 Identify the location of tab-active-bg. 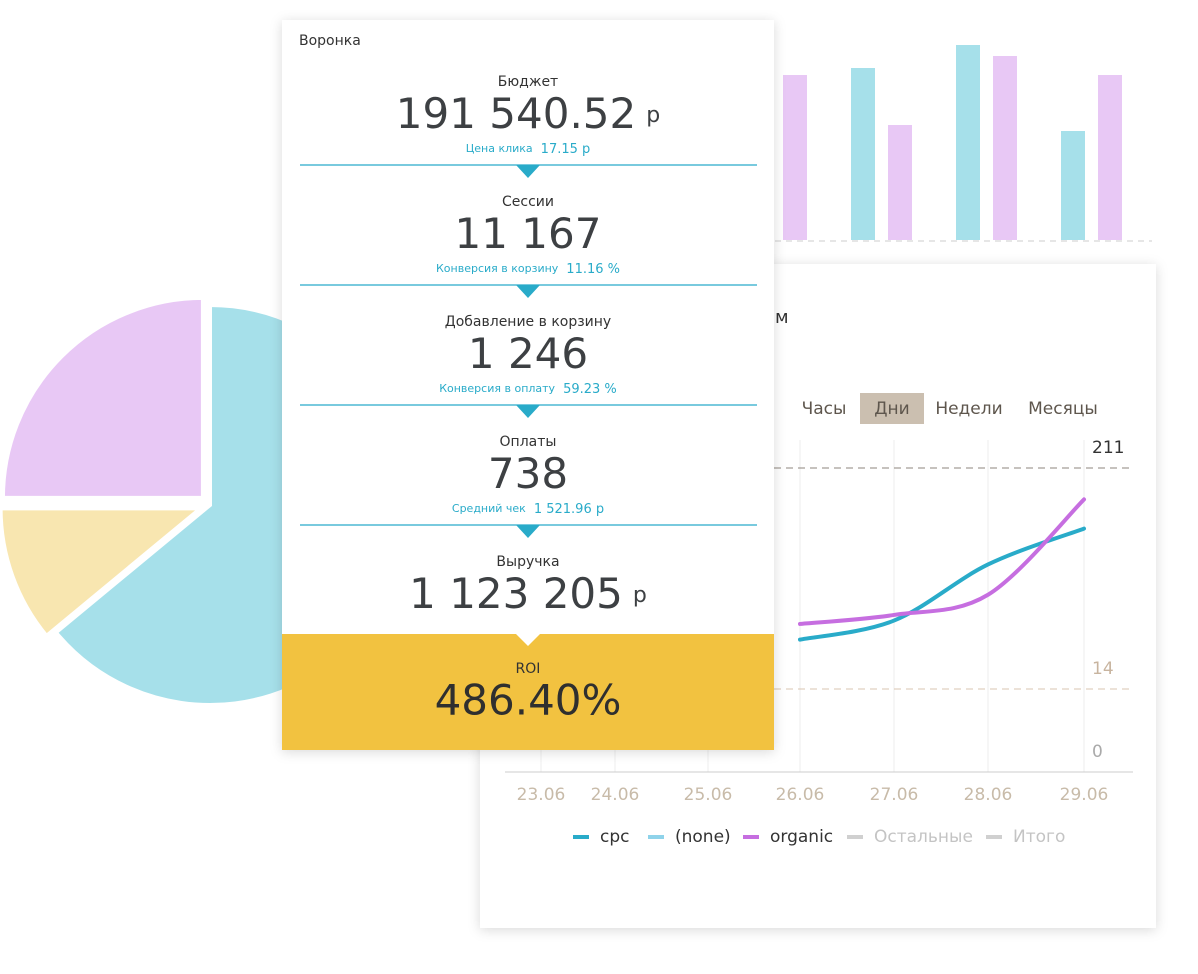
(892, 408).